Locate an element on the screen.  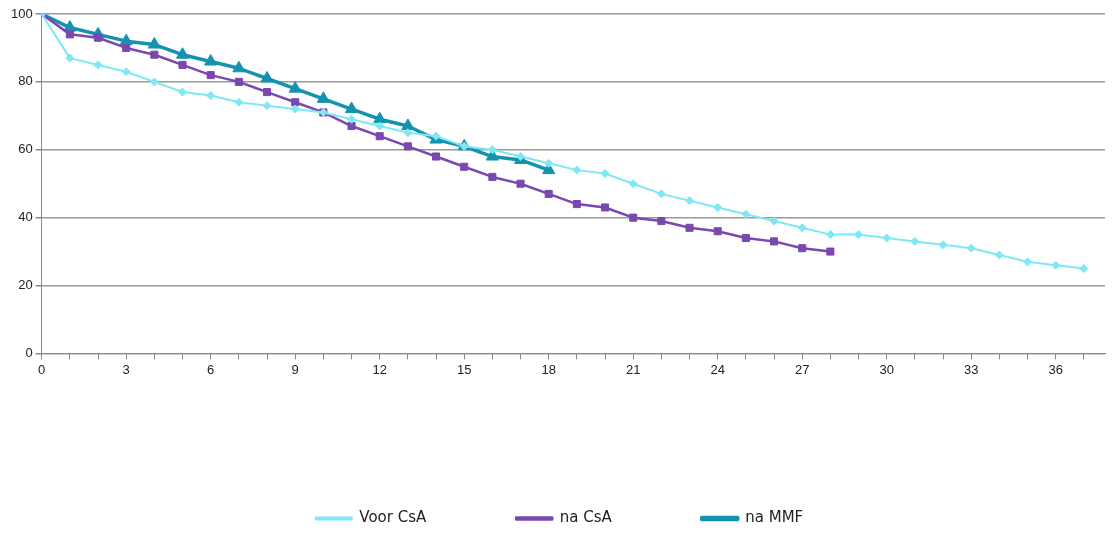
x-tick-label: 18 is located at coordinates (548, 369).